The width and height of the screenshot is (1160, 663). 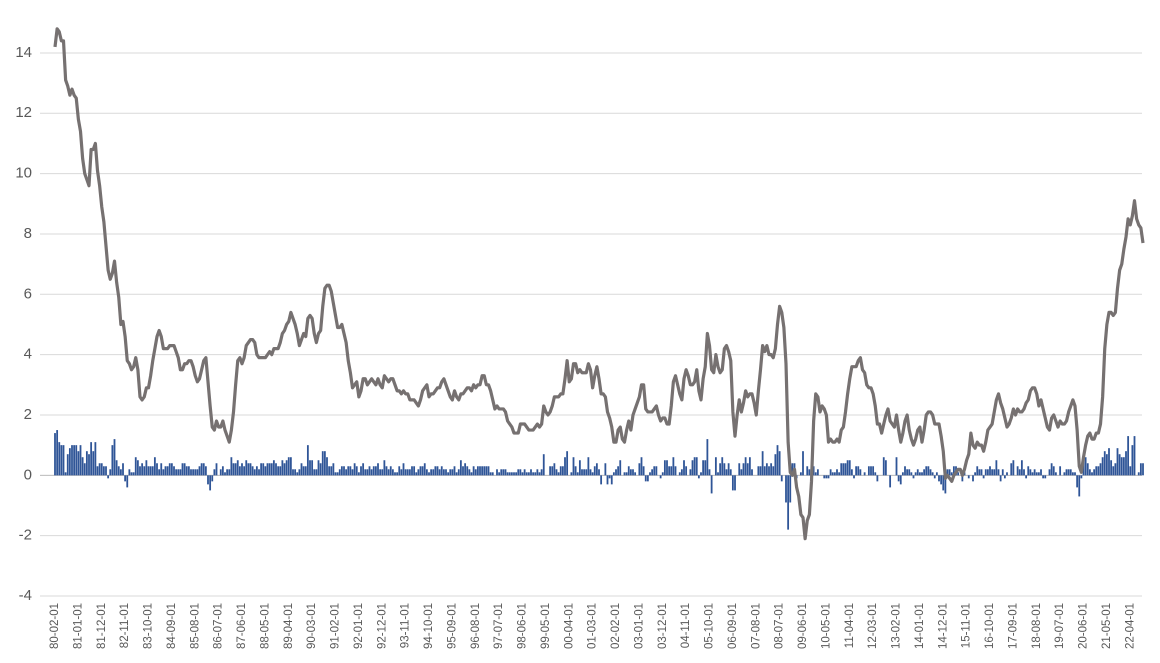 What do you see at coordinates (1013, 626) in the screenshot?
I see `x-tick-label: 17-09-01` at bounding box center [1013, 626].